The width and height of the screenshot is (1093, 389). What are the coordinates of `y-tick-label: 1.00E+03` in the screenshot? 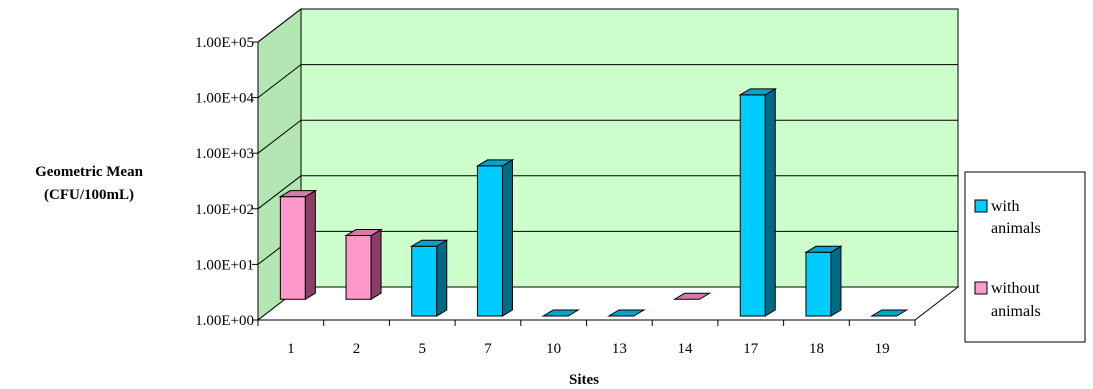 It's located at (224, 154).